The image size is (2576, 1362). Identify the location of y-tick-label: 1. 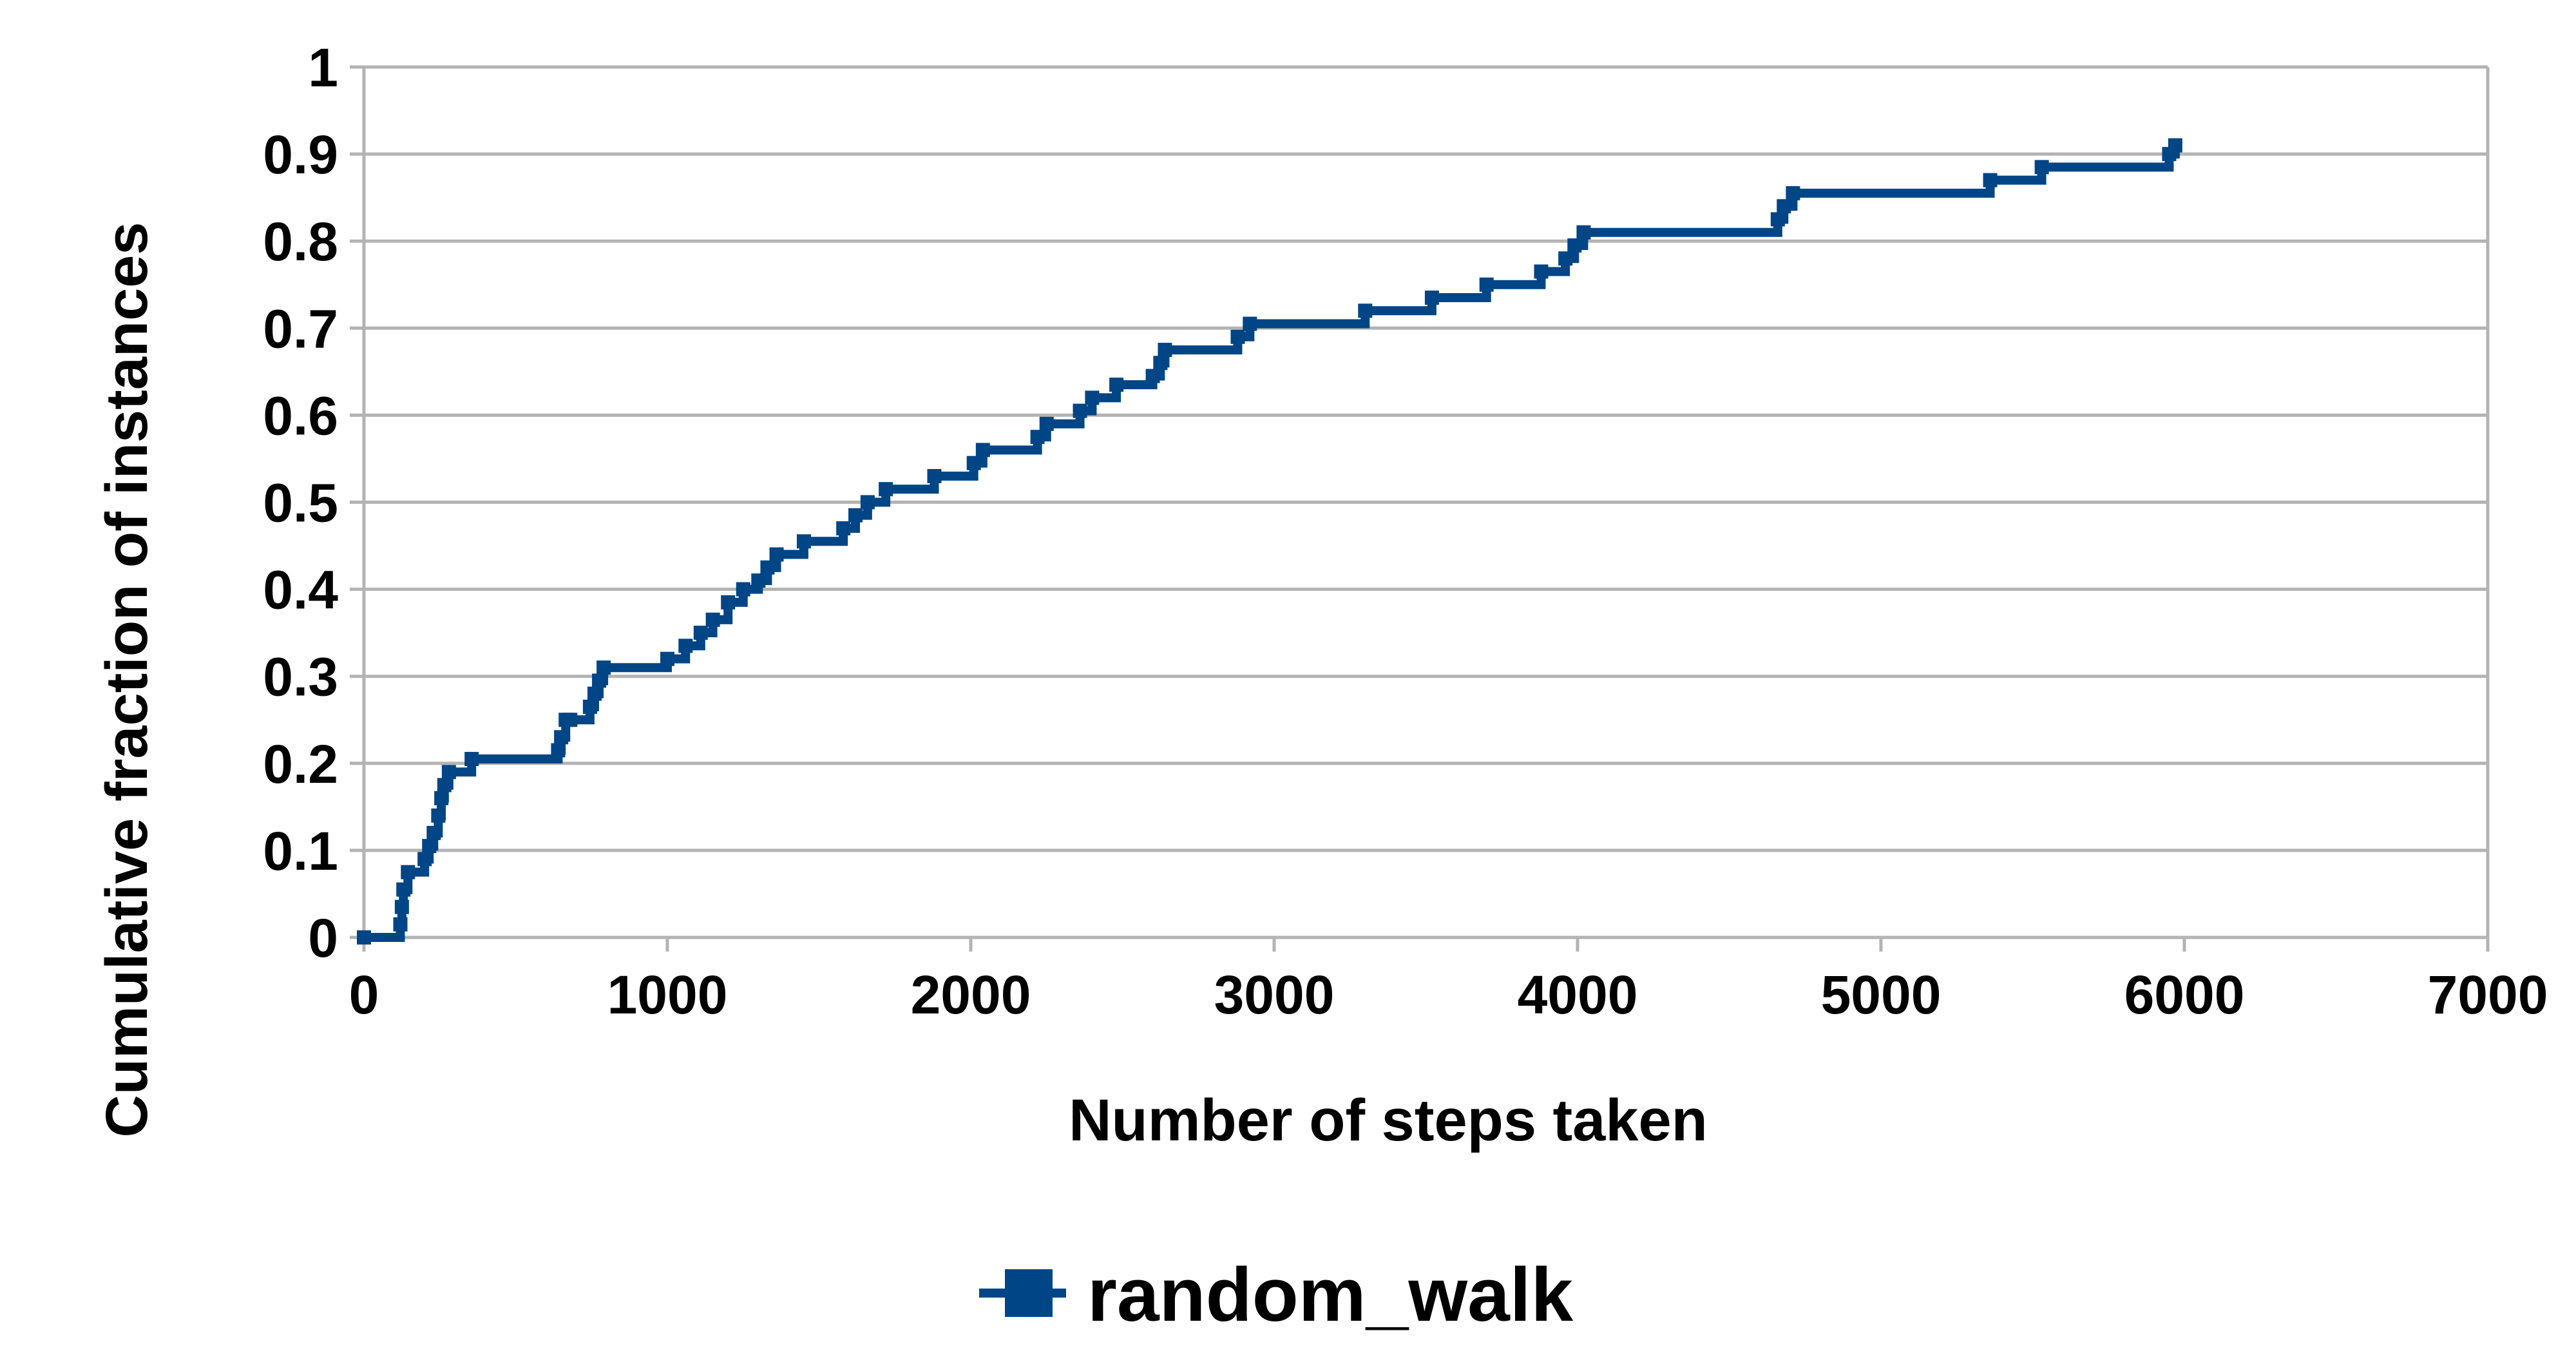
(323, 67).